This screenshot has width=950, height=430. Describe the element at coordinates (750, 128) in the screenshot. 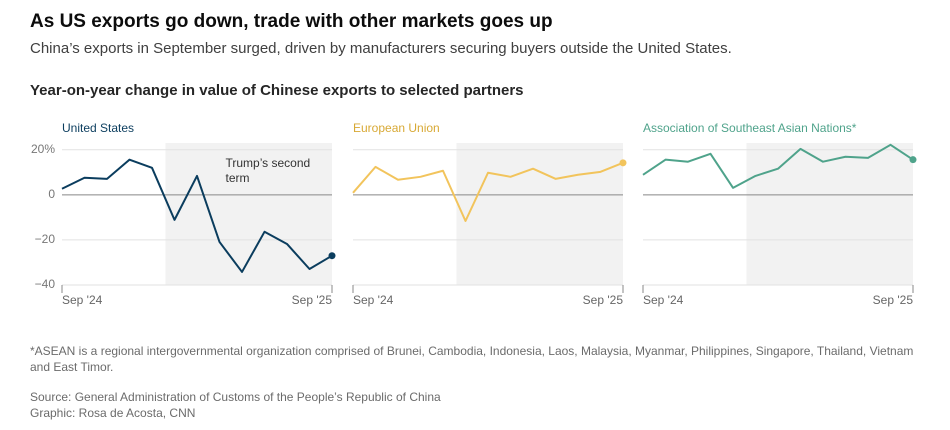

I see `panel-title: Association of Southeast Asian Nations*` at that location.